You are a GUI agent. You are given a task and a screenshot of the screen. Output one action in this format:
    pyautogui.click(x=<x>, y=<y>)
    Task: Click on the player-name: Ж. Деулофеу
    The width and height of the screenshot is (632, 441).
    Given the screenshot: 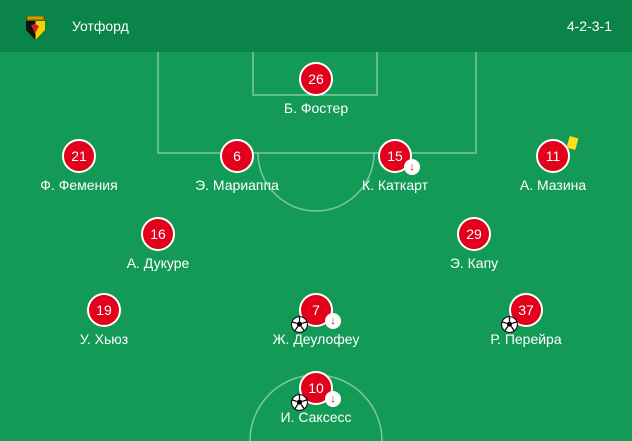 What is the action you would take?
    pyautogui.click(x=316, y=339)
    